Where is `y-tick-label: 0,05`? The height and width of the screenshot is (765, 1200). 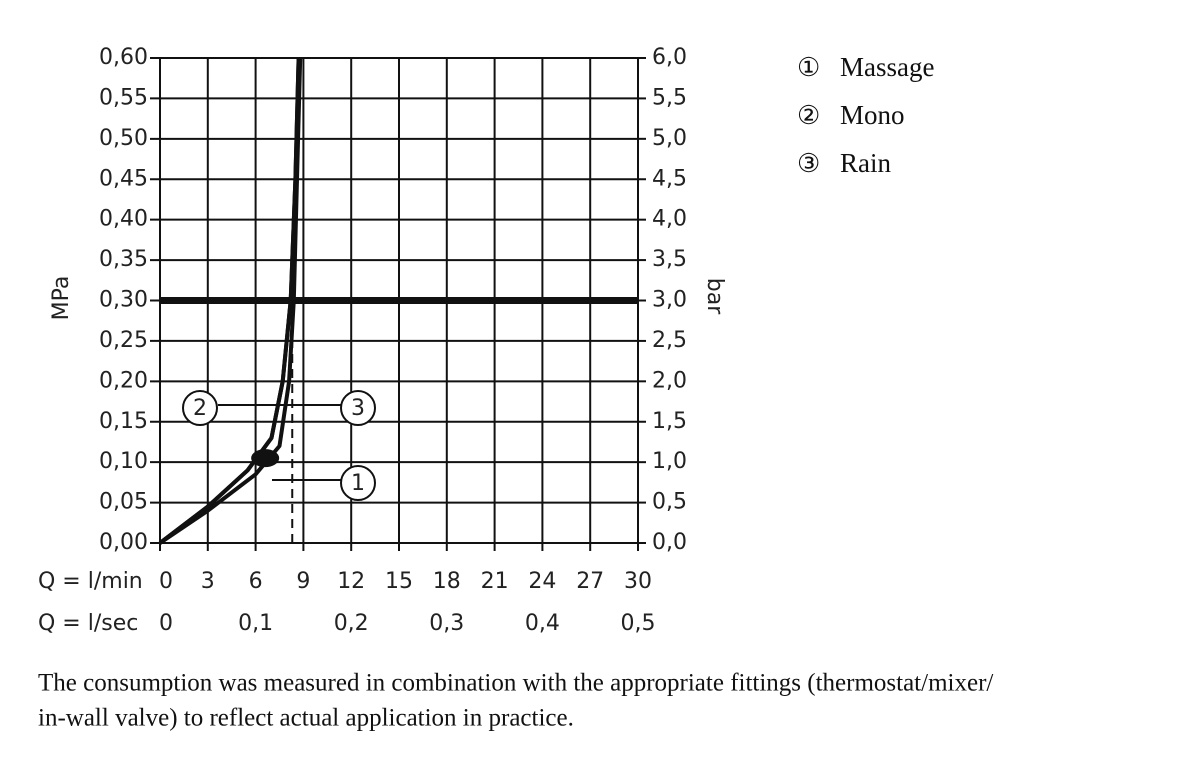
y-tick-label: 0,05 is located at coordinates (123, 502).